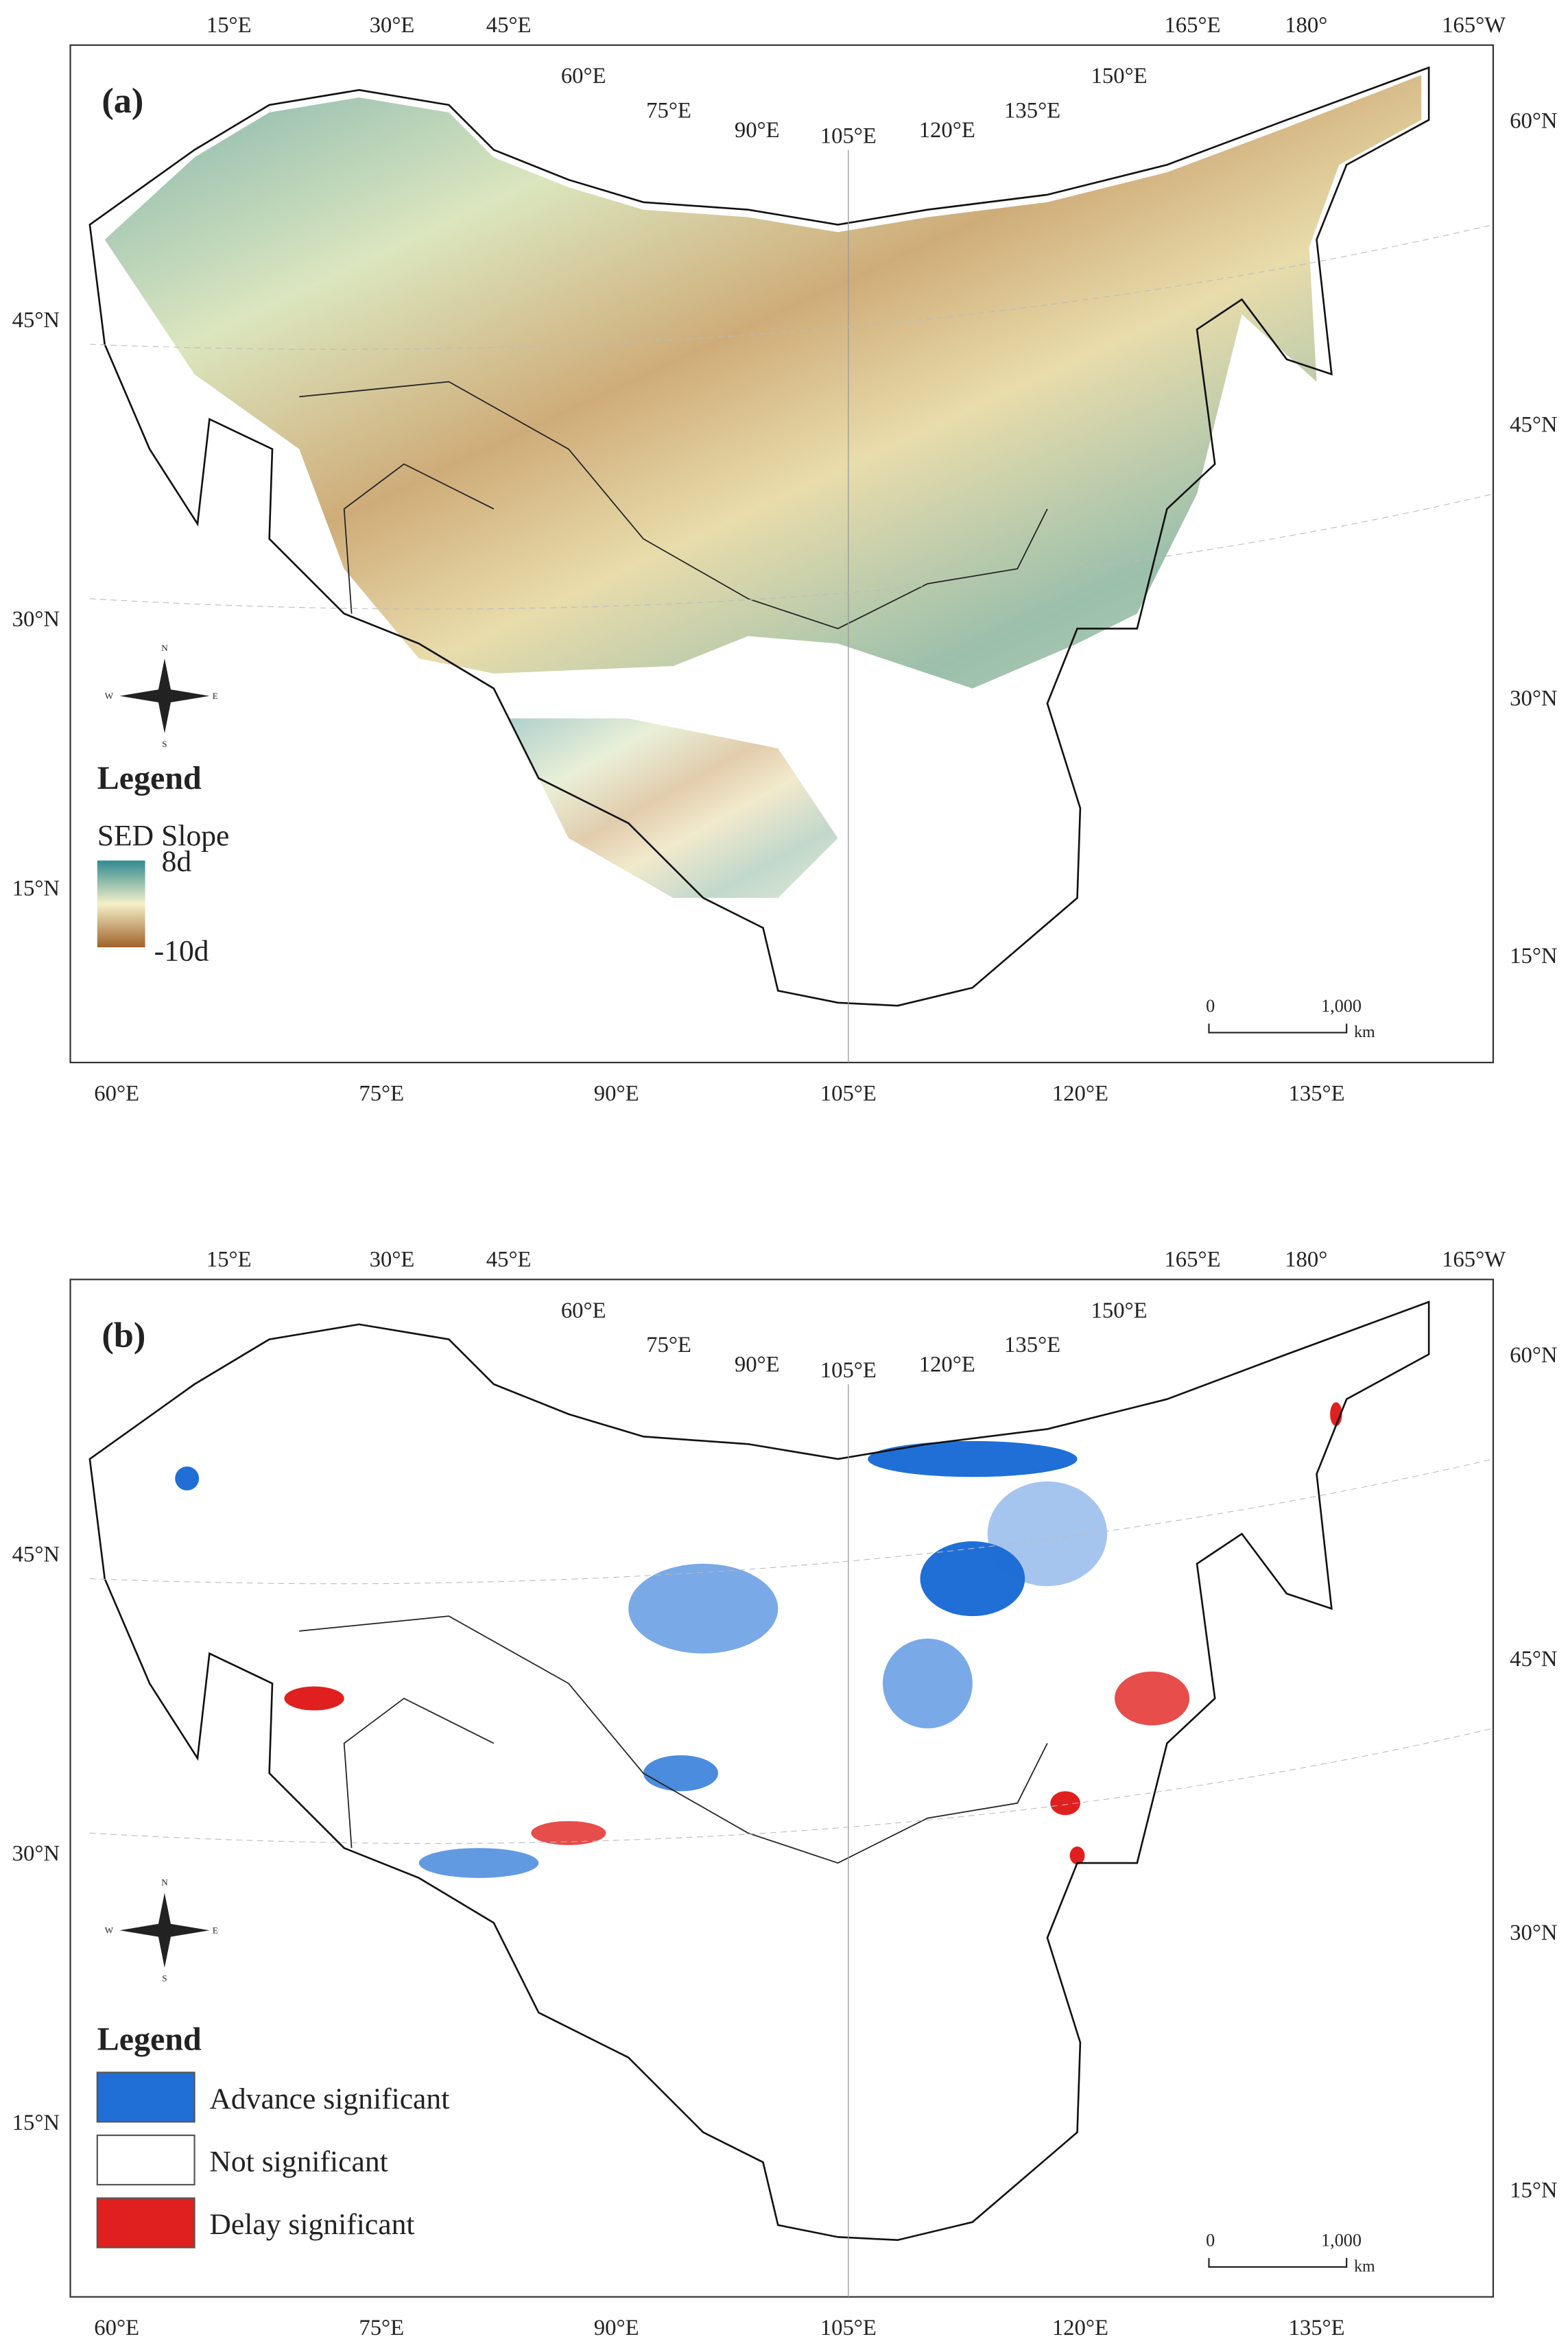  I want to click on sed-slope-raster, so click(673, 808).